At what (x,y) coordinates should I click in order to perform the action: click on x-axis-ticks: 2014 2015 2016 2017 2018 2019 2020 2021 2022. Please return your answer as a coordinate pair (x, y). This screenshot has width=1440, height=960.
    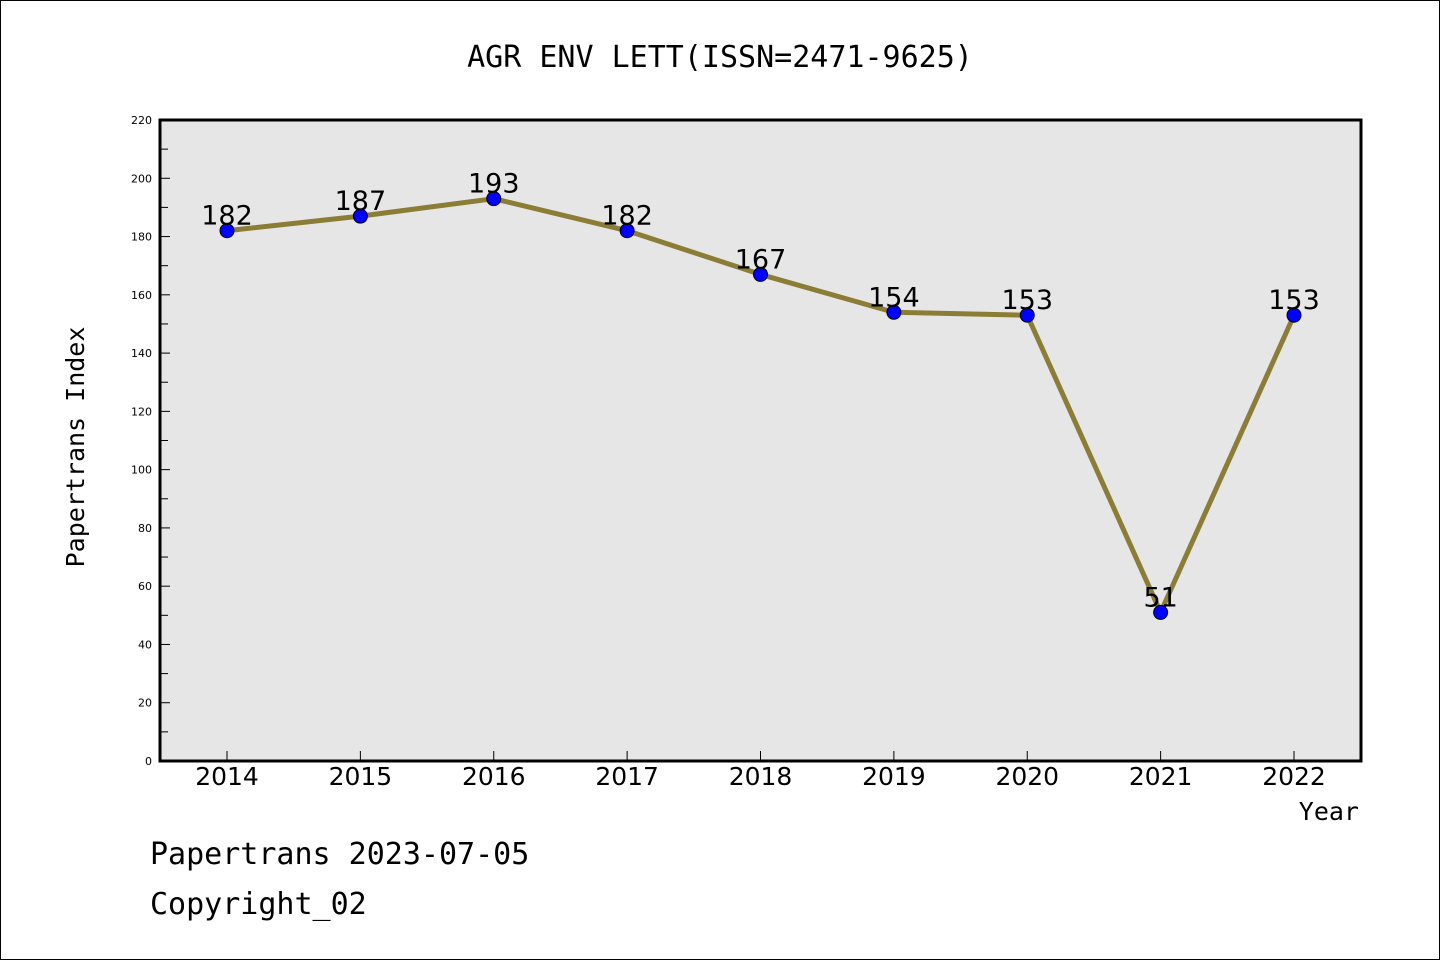
    Looking at the image, I should click on (760, 771).